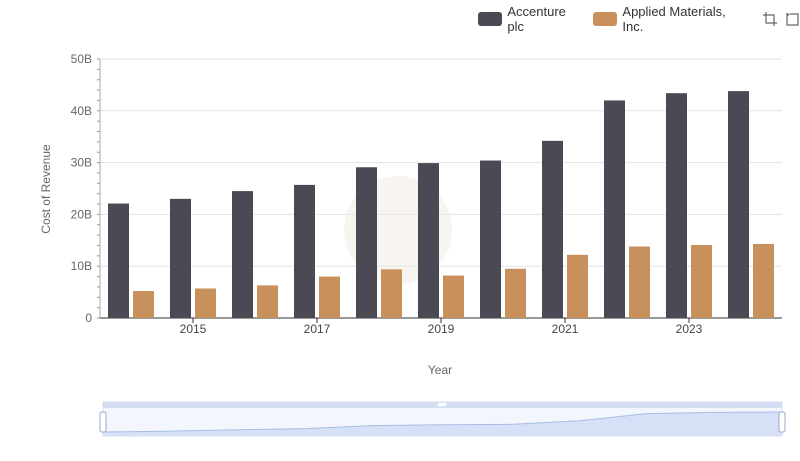  Describe the element at coordinates (490, 19) in the screenshot. I see `legend-swatch-accenture` at that location.